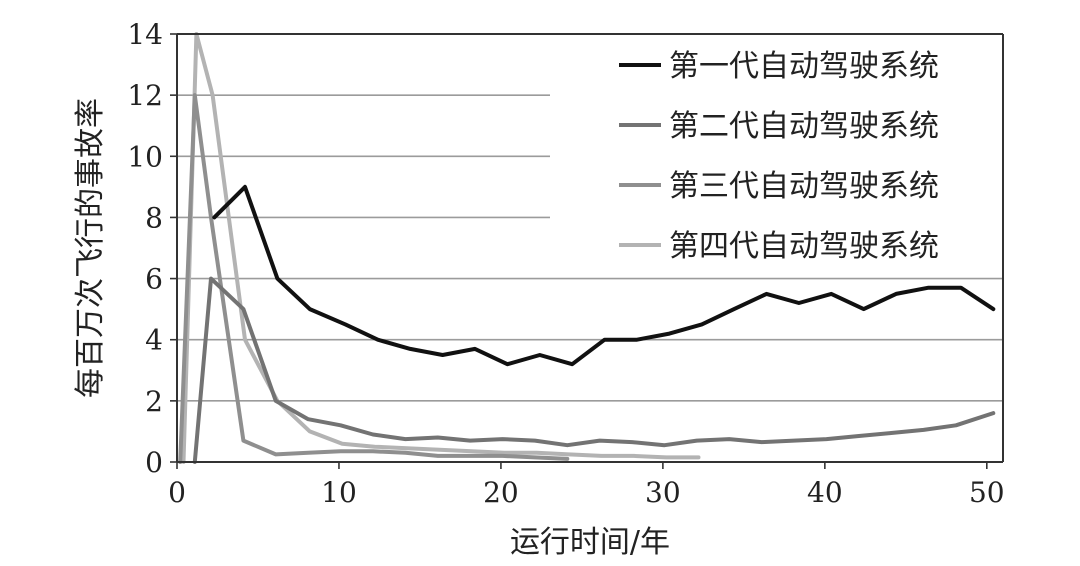 The height and width of the screenshot is (566, 1080). I want to click on y-tick-label: 12, so click(145, 95).